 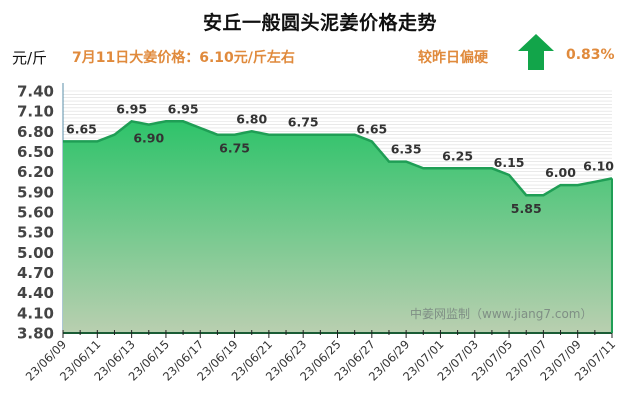 I want to click on price-note: 7月11日大姜价格：6.10元/斤左右, so click(x=183, y=58).